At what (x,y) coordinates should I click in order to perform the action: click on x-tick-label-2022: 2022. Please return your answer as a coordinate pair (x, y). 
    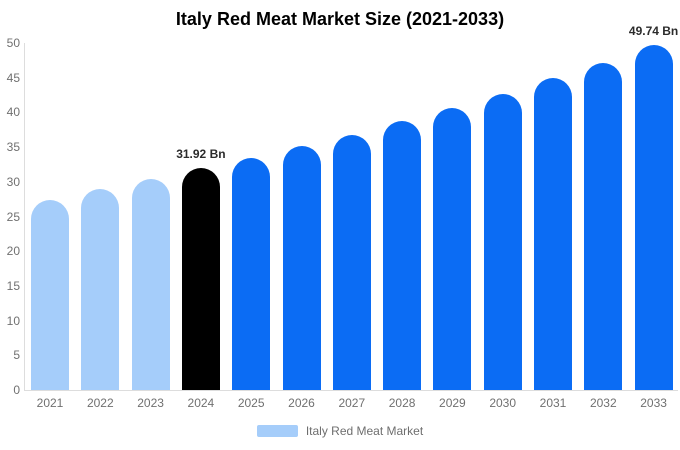
    Looking at the image, I should click on (100, 403).